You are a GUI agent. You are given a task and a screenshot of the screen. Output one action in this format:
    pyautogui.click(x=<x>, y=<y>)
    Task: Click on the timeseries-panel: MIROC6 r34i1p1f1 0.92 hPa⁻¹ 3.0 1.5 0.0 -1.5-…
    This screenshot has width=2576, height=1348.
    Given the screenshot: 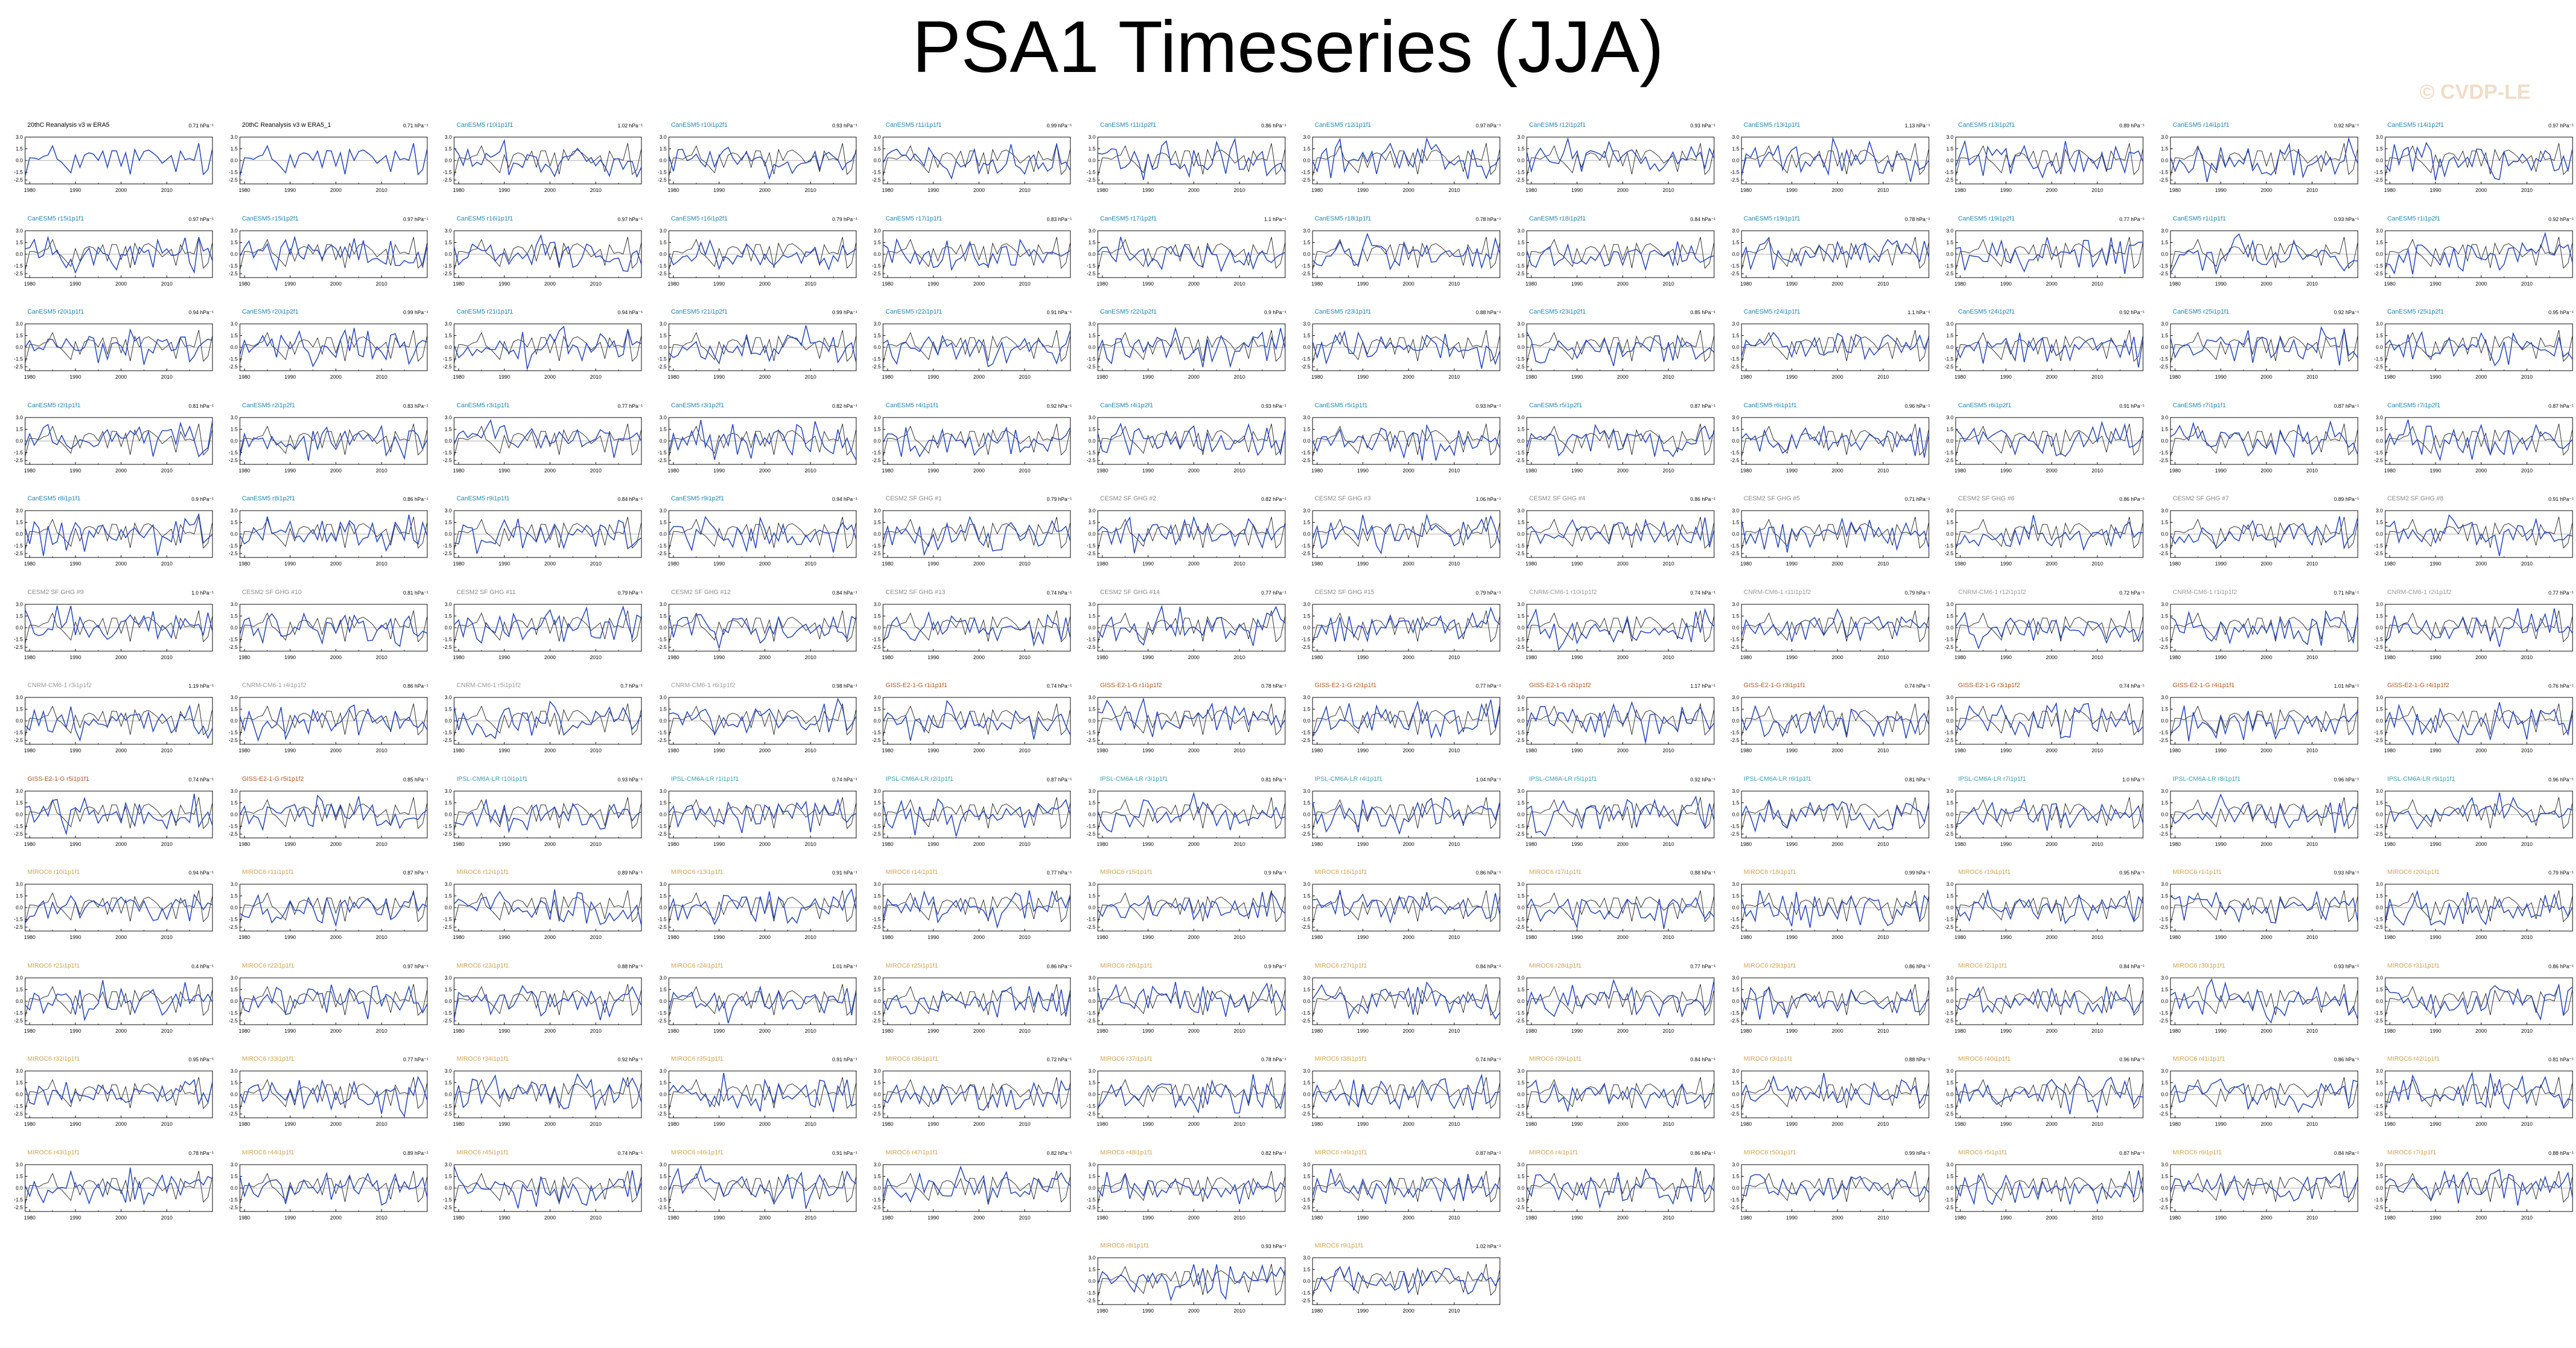 What is the action you would take?
    pyautogui.click(x=538, y=1097)
    